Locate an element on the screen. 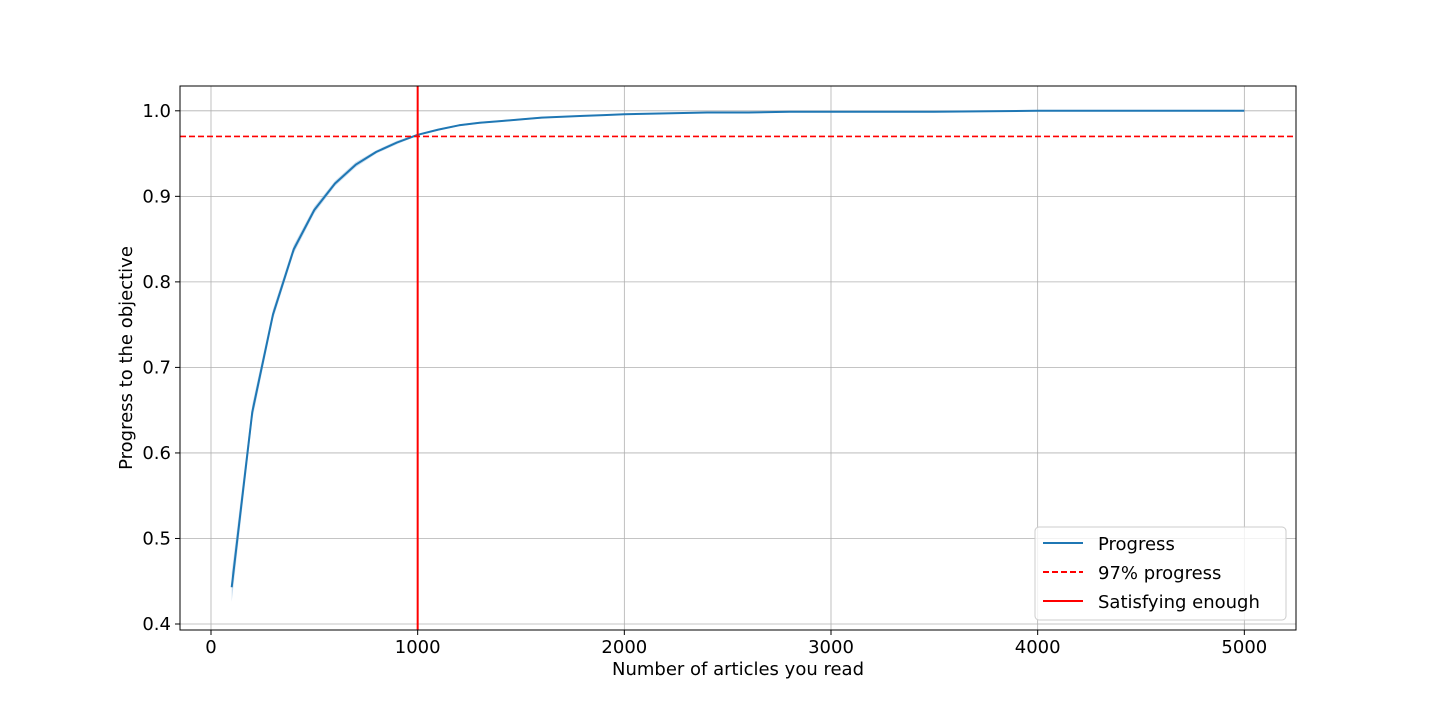 This screenshot has width=1440, height=720. legend-label-satisfying-enough: Satisfying enough is located at coordinates (1179, 602).